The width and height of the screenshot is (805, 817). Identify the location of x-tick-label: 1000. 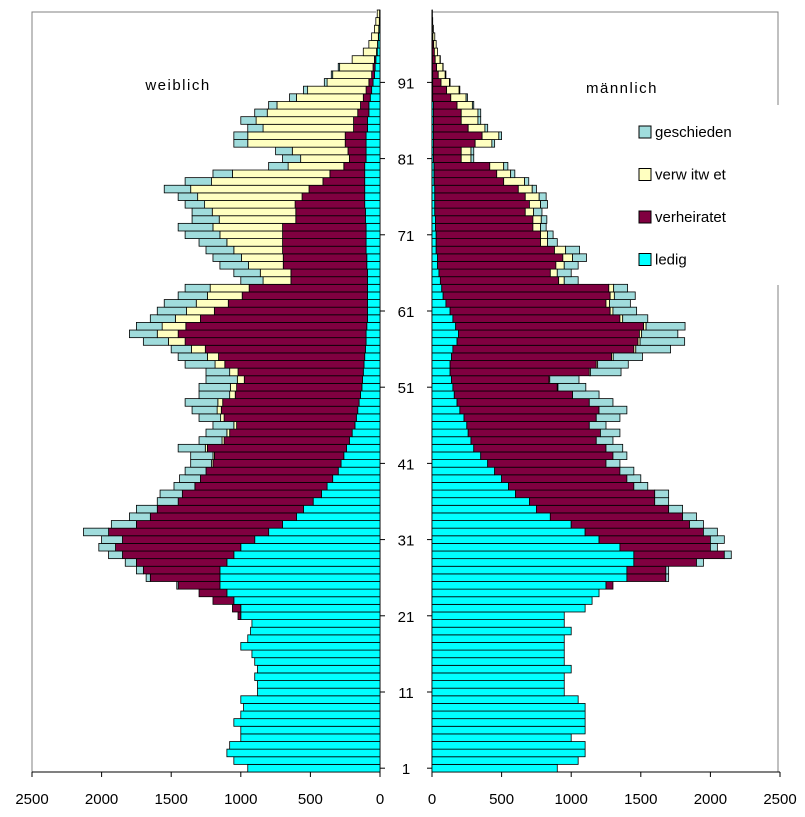
(240, 799).